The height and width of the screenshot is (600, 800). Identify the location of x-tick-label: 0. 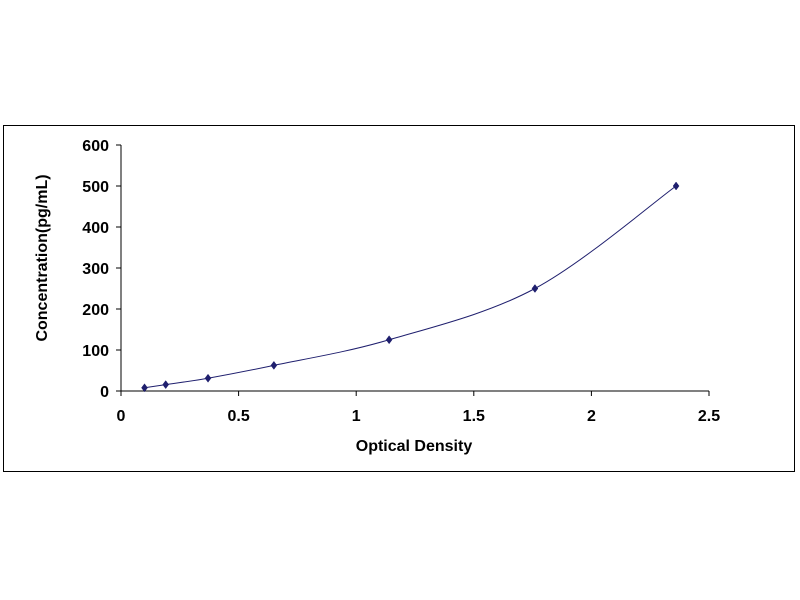
(121, 416).